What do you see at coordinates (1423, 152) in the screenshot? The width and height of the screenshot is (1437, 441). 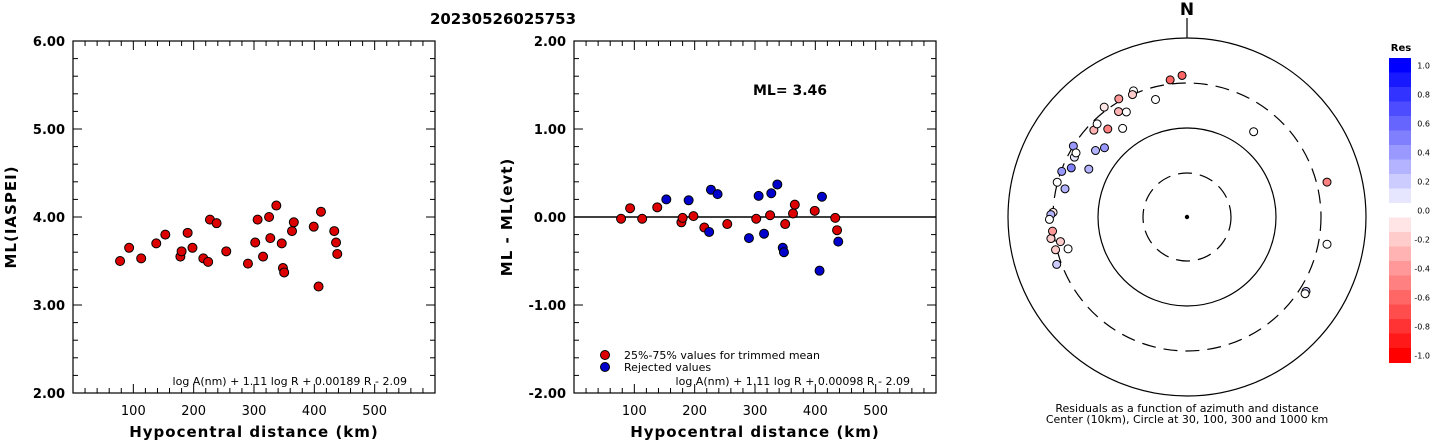 I see `colorbar-tick-label: 0.4` at bounding box center [1423, 152].